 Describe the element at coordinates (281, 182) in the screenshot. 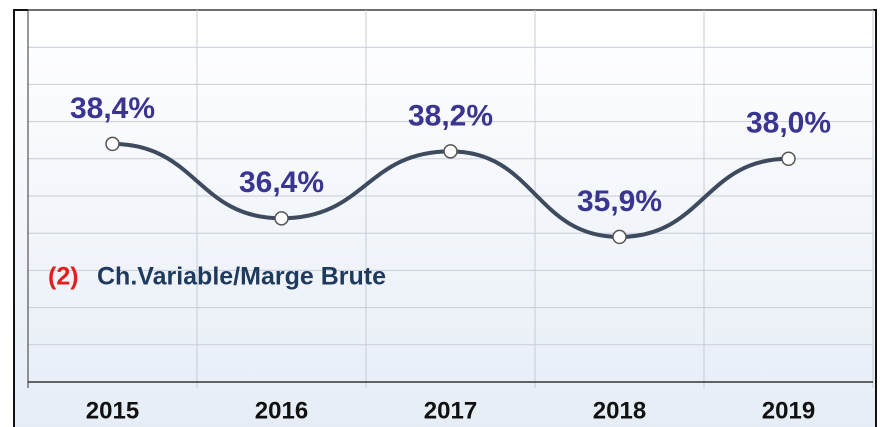

I see `data-label: 36,4%` at that location.